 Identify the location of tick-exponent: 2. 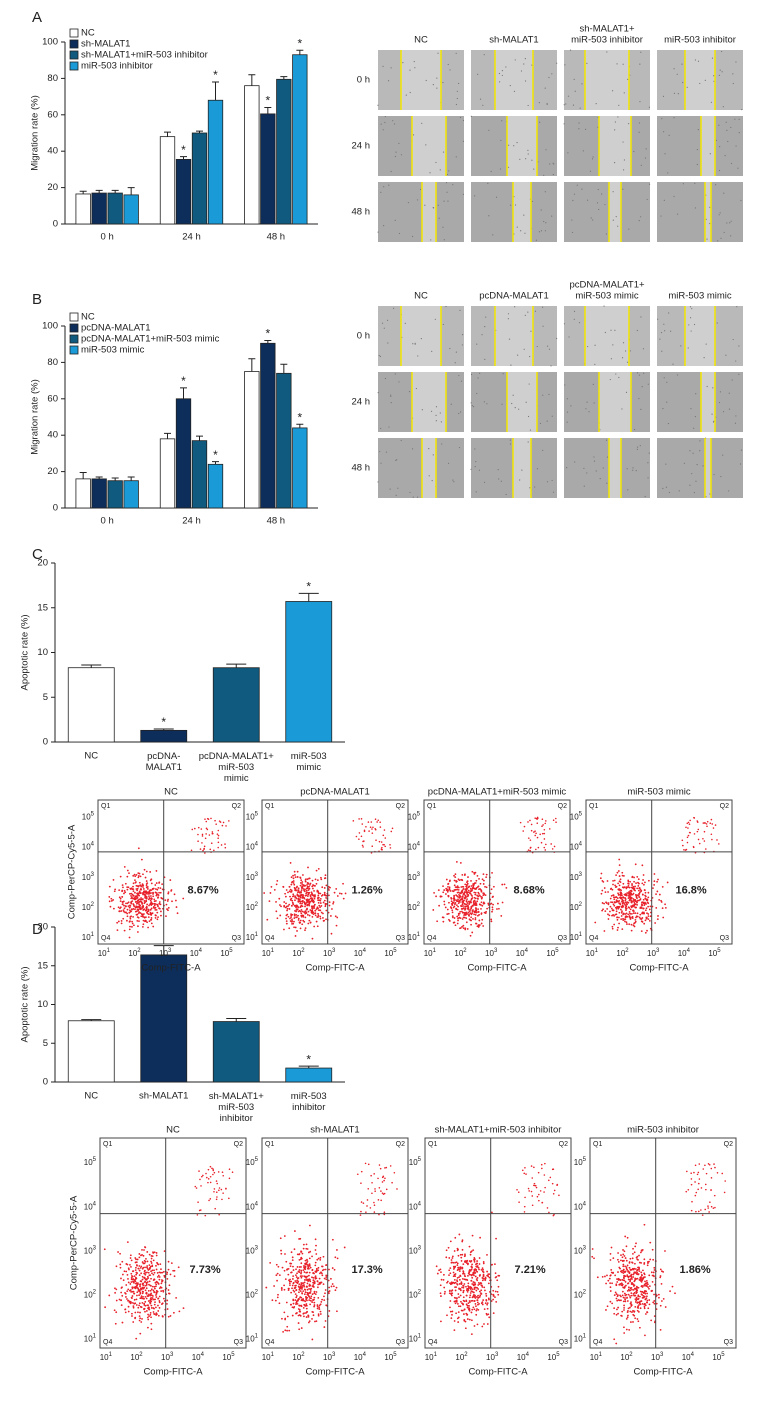
(466, 1355).